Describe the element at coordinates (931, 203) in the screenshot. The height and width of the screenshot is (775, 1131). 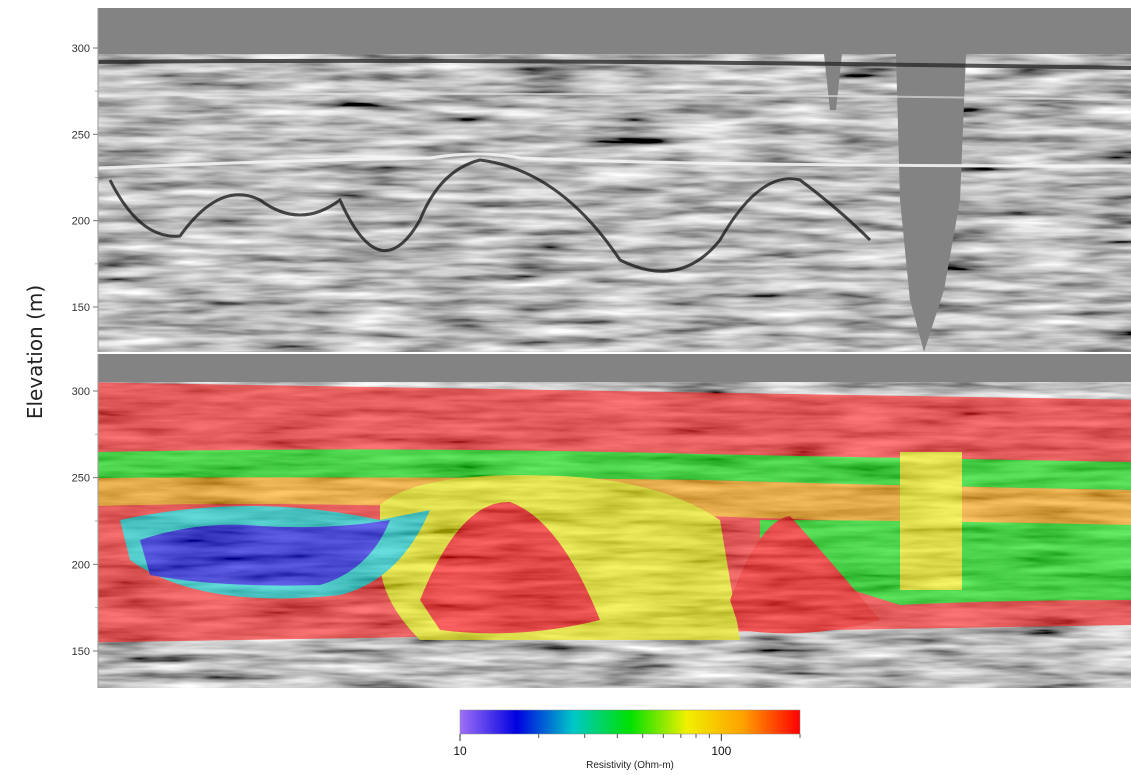
I see `seismic-no-data-gap` at that location.